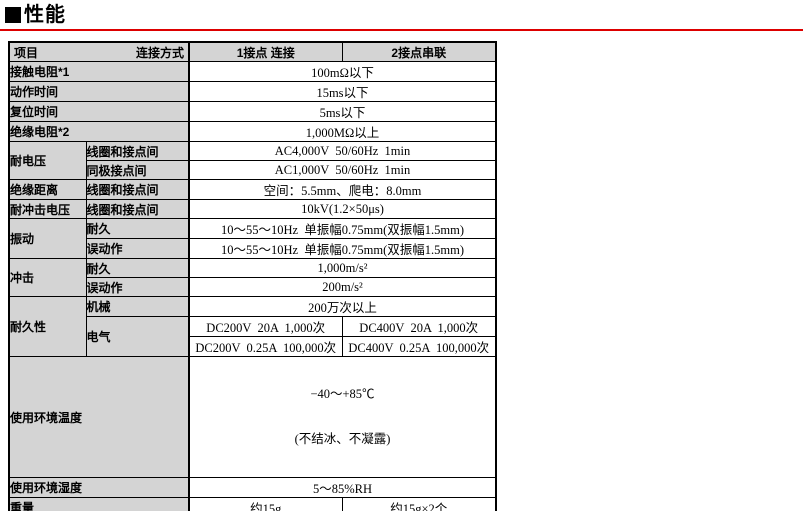  Describe the element at coordinates (137, 336) in the screenshot. I see `row-endurance-sub-electrical: 电气` at that location.